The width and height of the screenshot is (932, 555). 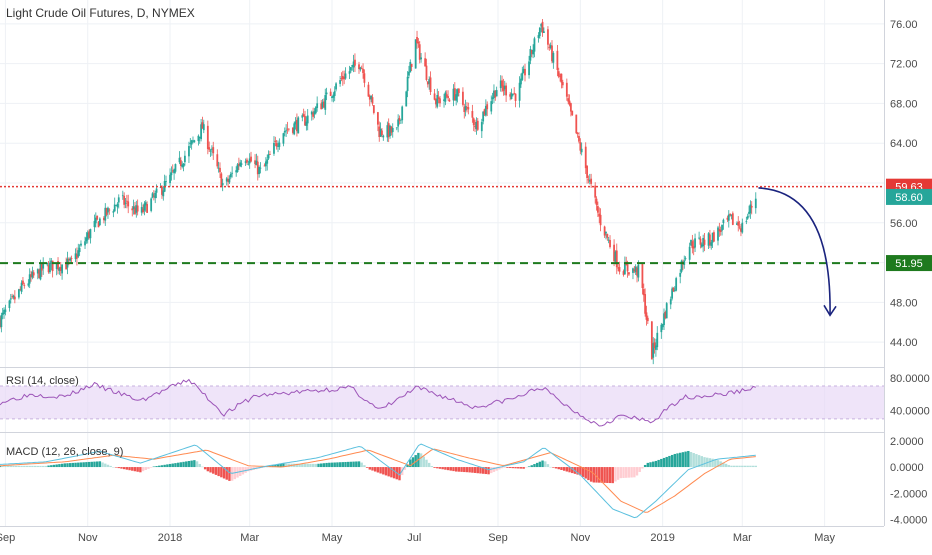 I want to click on time-tick-label: Mar, so click(x=249, y=538).